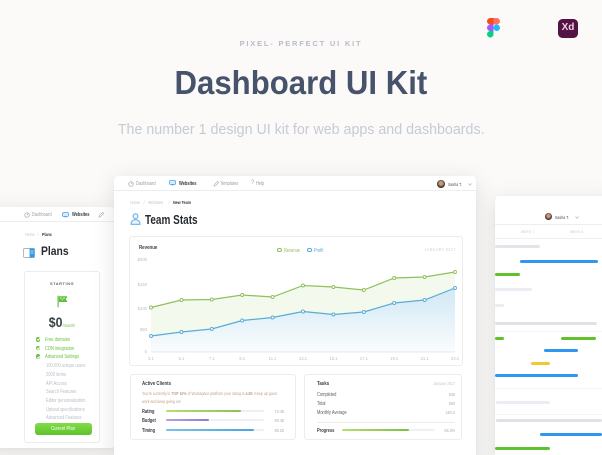  What do you see at coordinates (146, 351) in the screenshot?
I see `svg-text: 0` at bounding box center [146, 351].